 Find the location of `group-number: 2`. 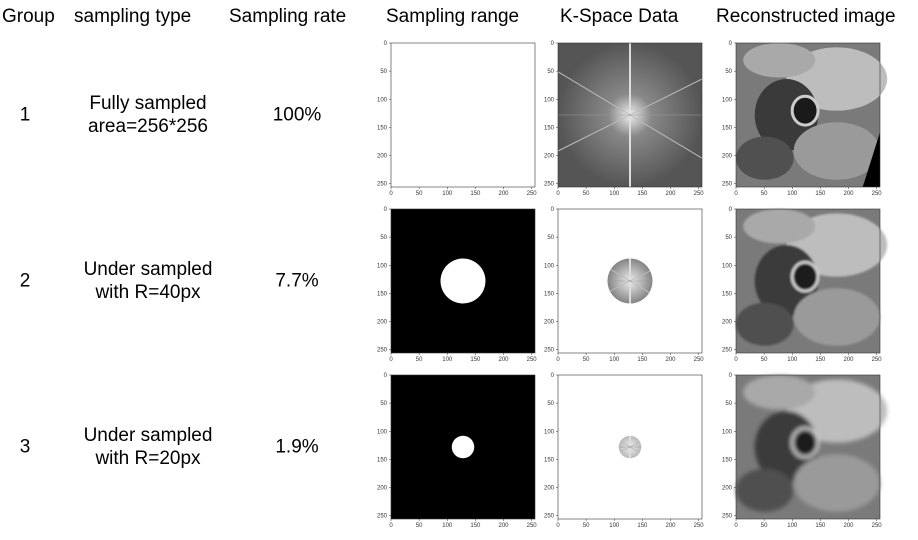

group-number: 2 is located at coordinates (25, 281).